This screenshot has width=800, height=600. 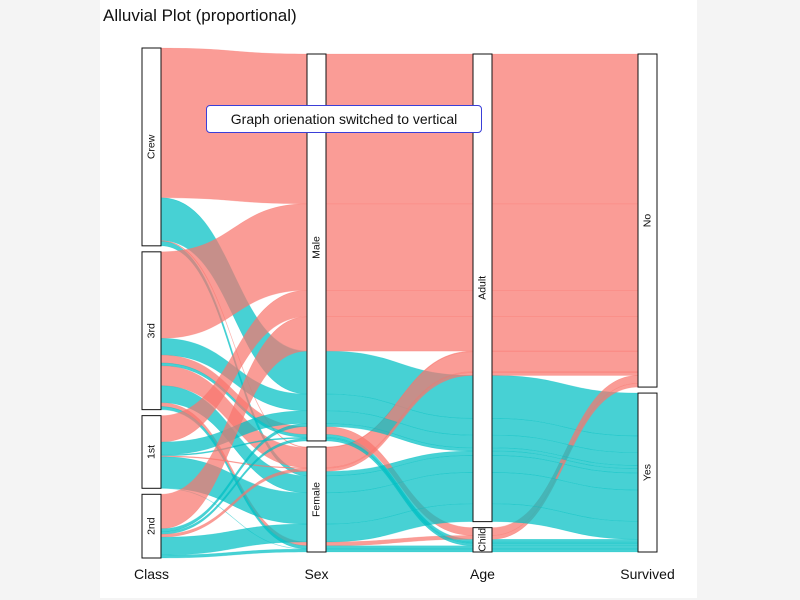 I want to click on axis-class: Crew 3rd 1st 2nd Class, so click(x=151, y=314).